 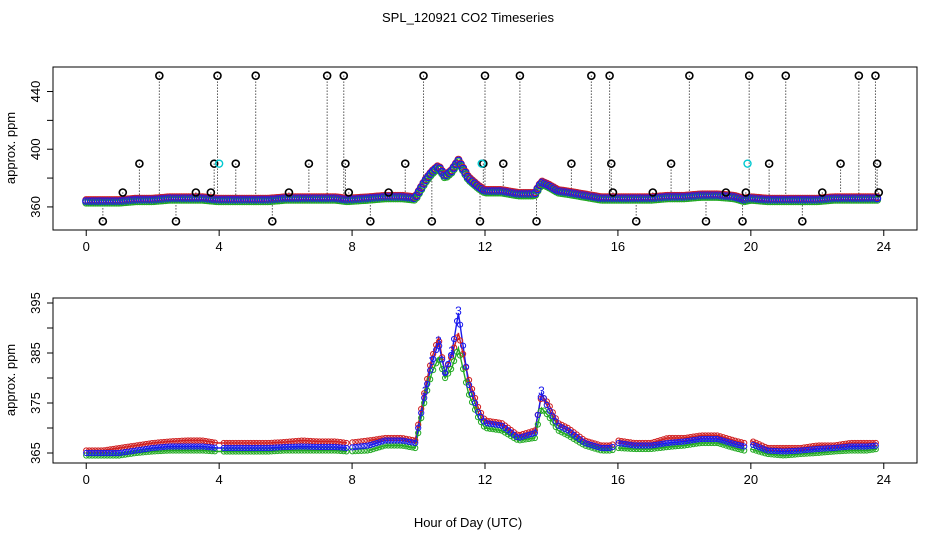 I want to click on top-y-axis-label: approx. ppm, so click(x=10, y=148).